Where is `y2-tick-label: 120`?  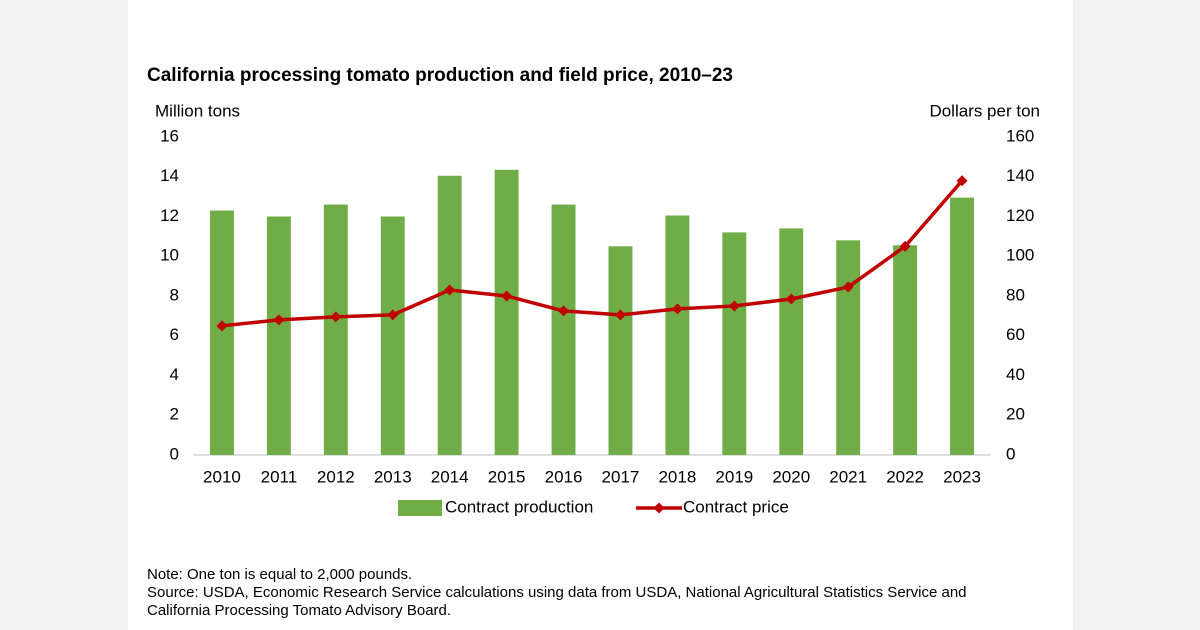 y2-tick-label: 120 is located at coordinates (1020, 215).